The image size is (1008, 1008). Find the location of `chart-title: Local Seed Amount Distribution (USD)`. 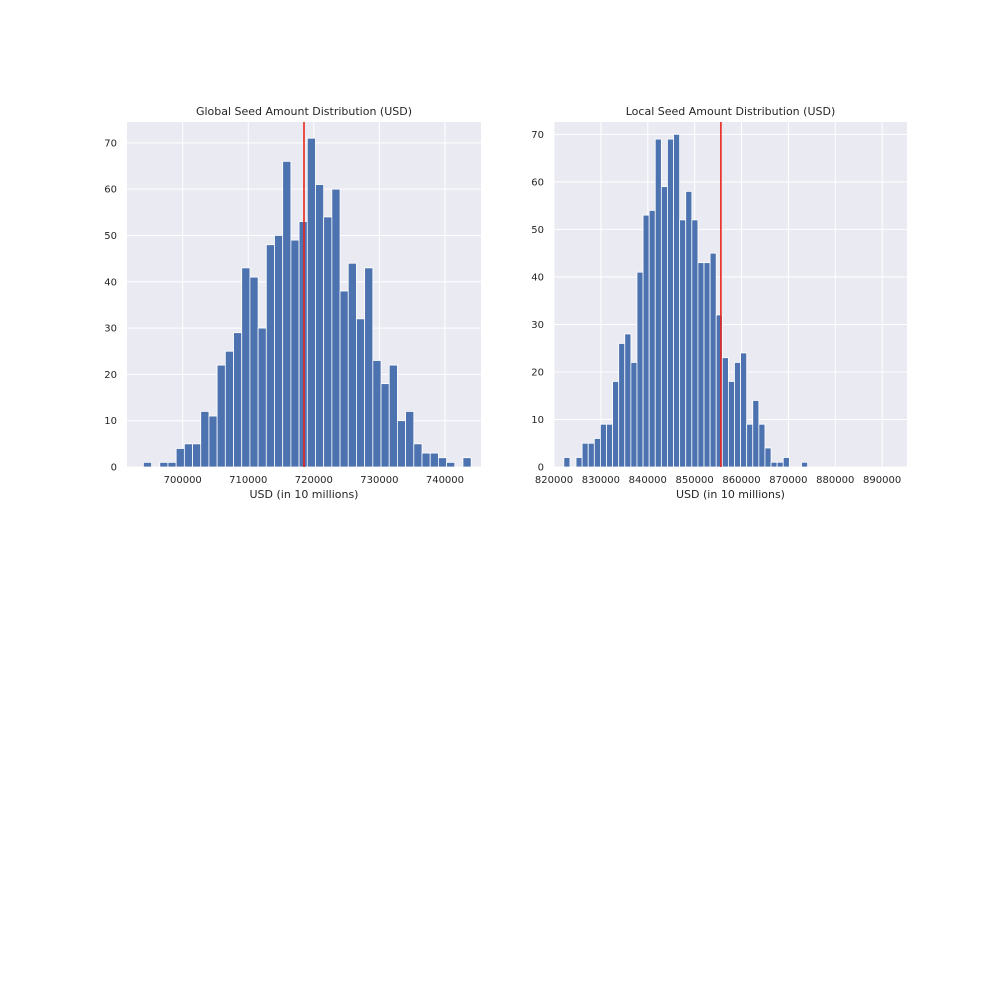

chart-title: Local Seed Amount Distribution (USD) is located at coordinates (730, 111).